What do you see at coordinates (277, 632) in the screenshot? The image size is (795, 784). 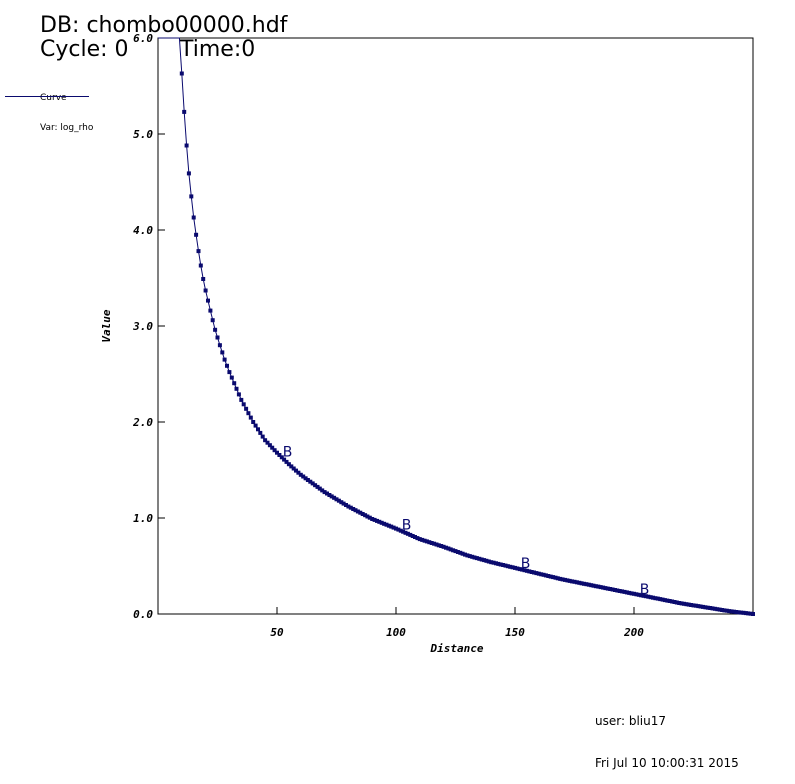 I see `x-tick-label: 50` at bounding box center [277, 632].